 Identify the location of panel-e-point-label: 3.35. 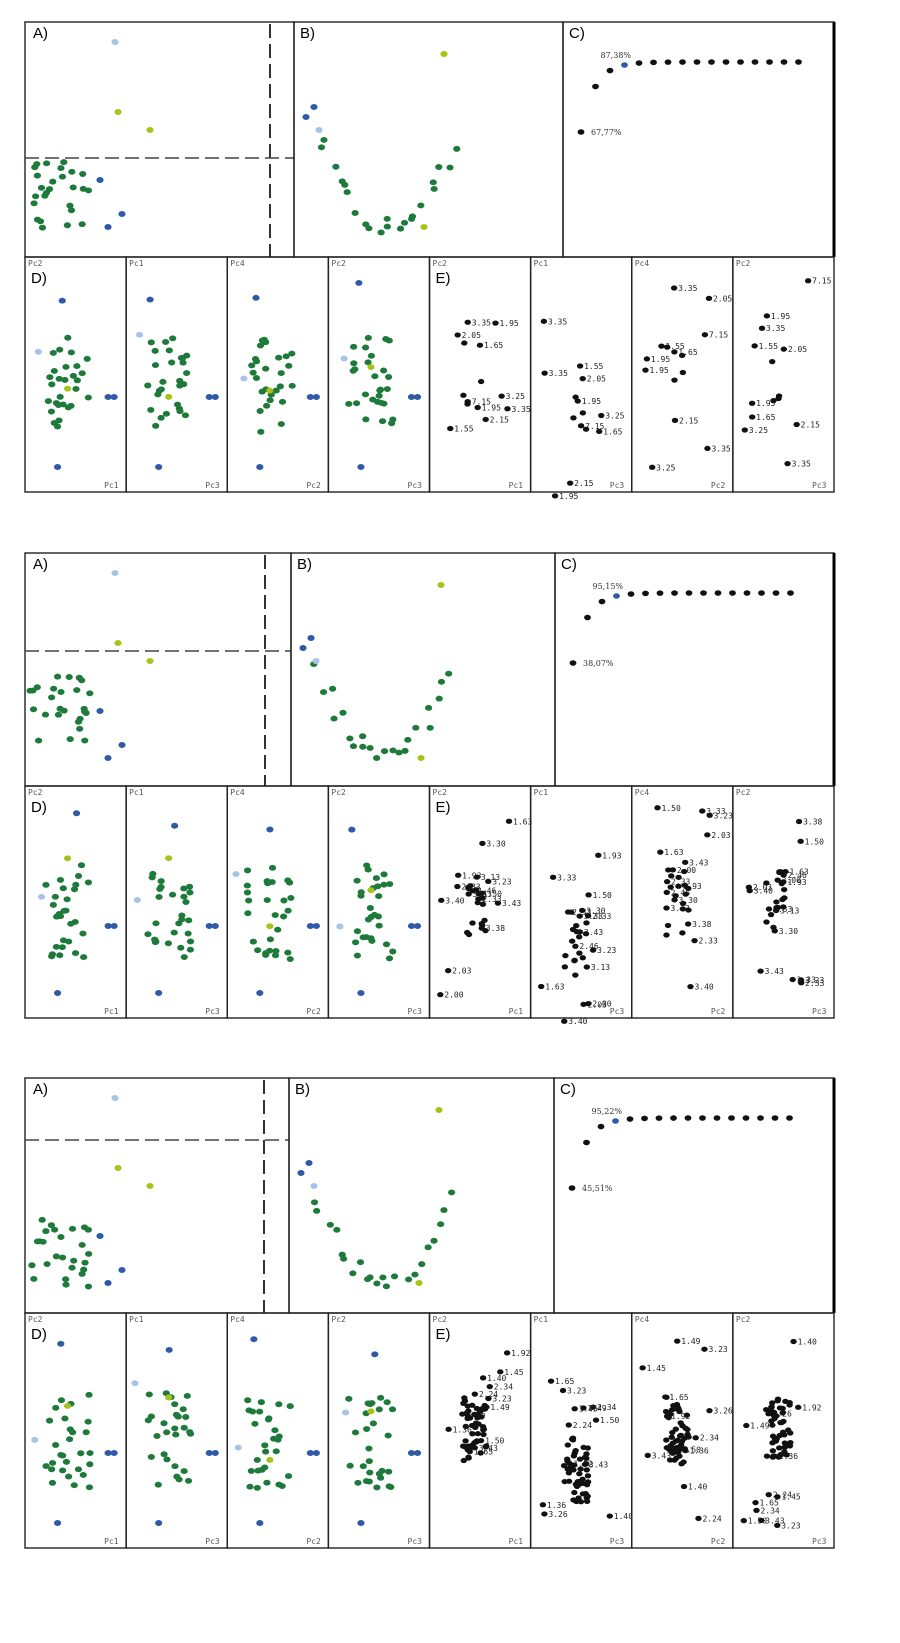
(687, 288).